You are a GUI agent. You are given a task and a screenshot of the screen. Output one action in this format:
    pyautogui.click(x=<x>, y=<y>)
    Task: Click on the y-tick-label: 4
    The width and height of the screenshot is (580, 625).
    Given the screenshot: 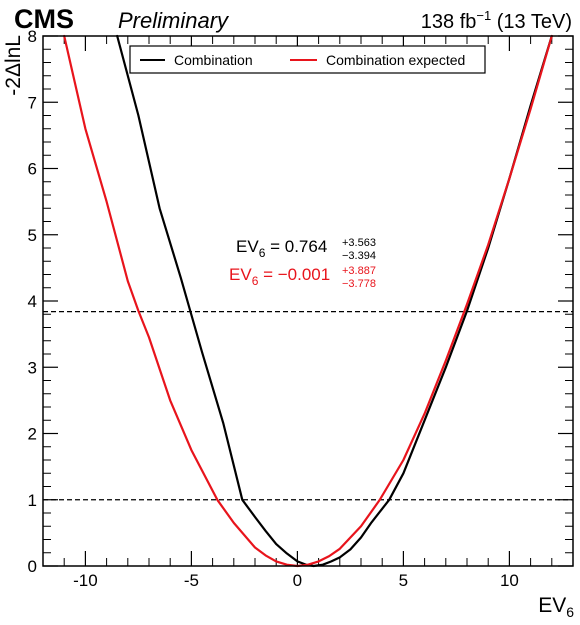 What is the action you would take?
    pyautogui.click(x=32, y=301)
    